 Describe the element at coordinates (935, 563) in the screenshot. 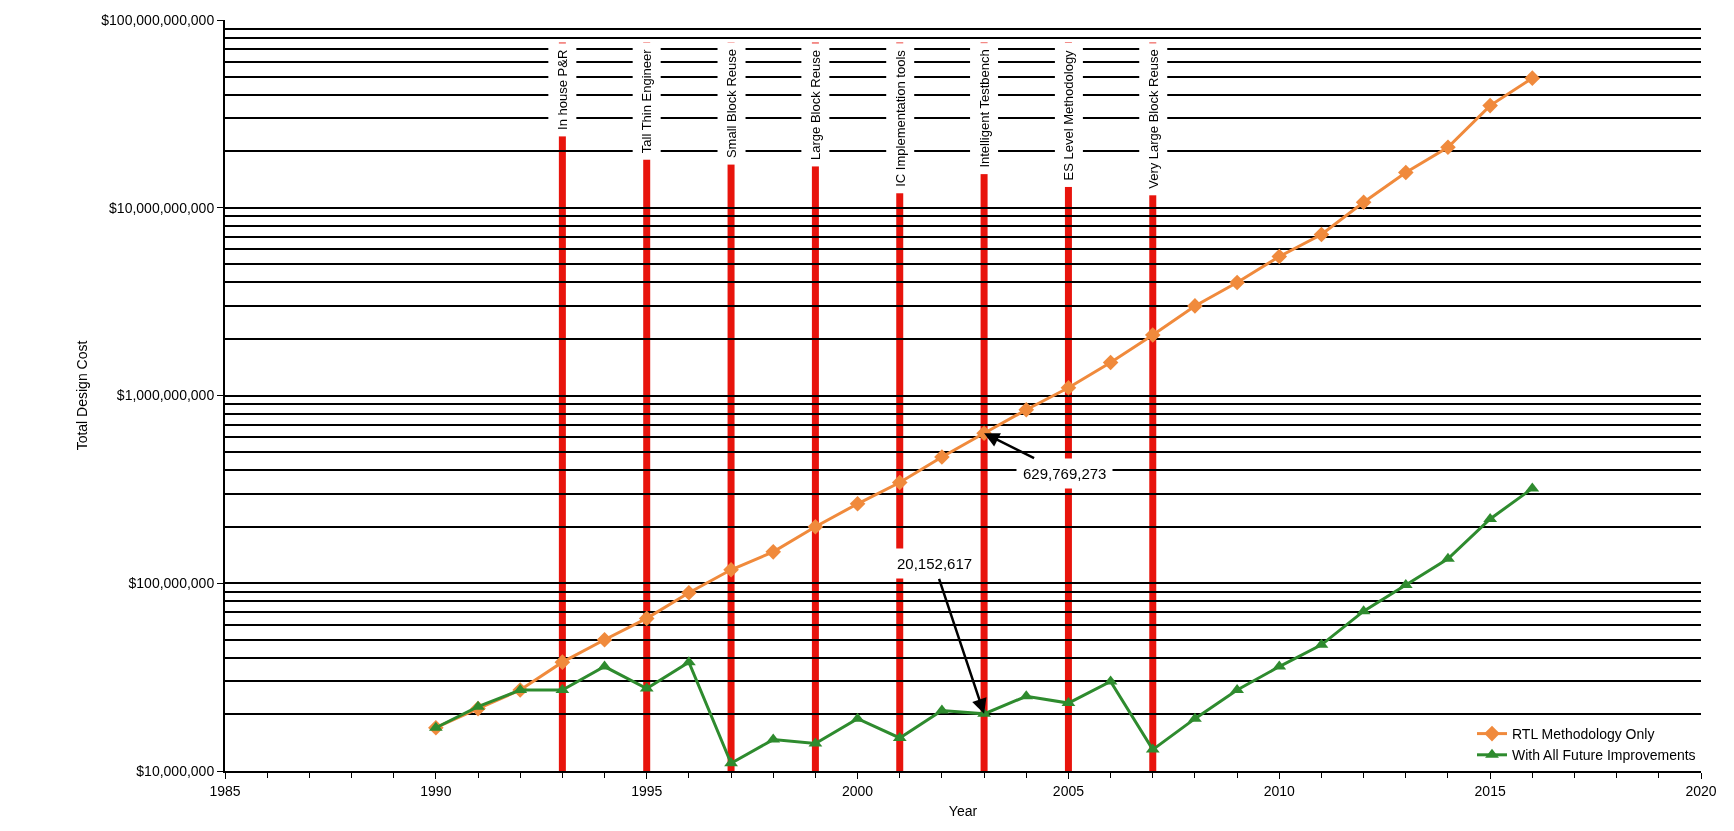

I see `annotation: 20,152,617` at that location.